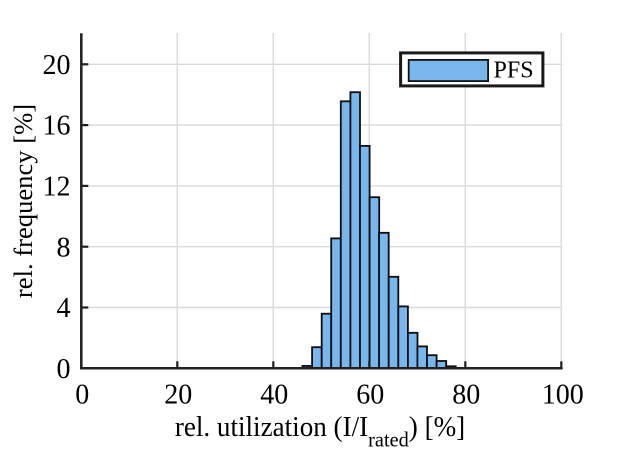  Describe the element at coordinates (64, 247) in the screenshot. I see `svg-text: 8` at that location.